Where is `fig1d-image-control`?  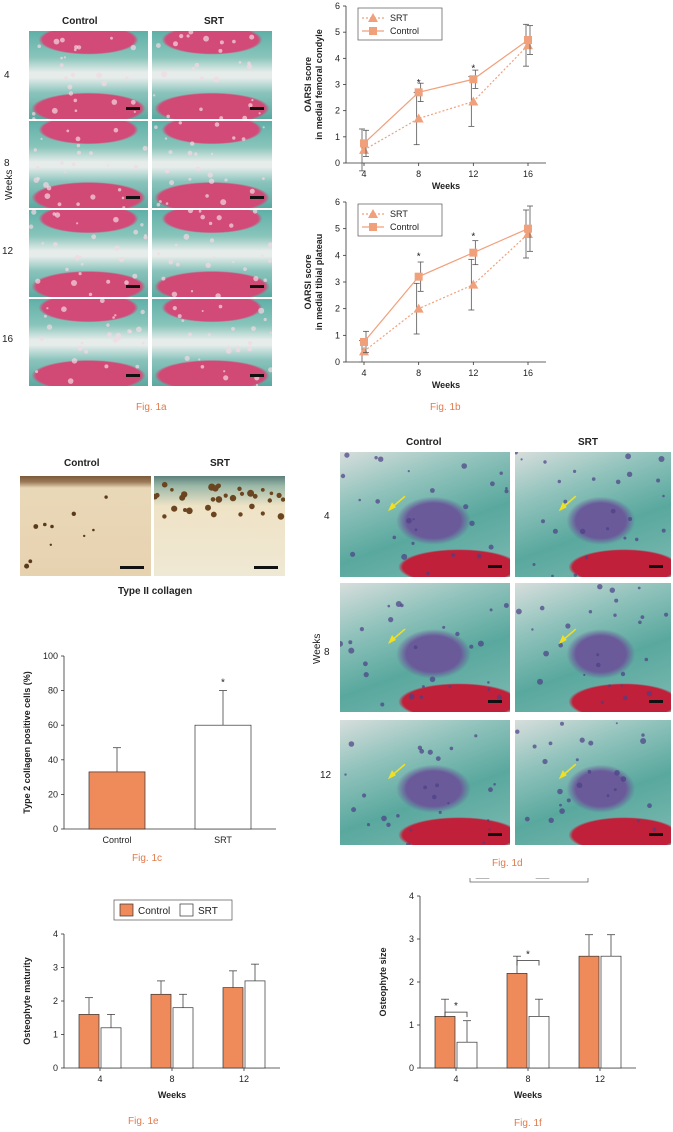
fig1d-image-control is located at coordinates (425, 514).